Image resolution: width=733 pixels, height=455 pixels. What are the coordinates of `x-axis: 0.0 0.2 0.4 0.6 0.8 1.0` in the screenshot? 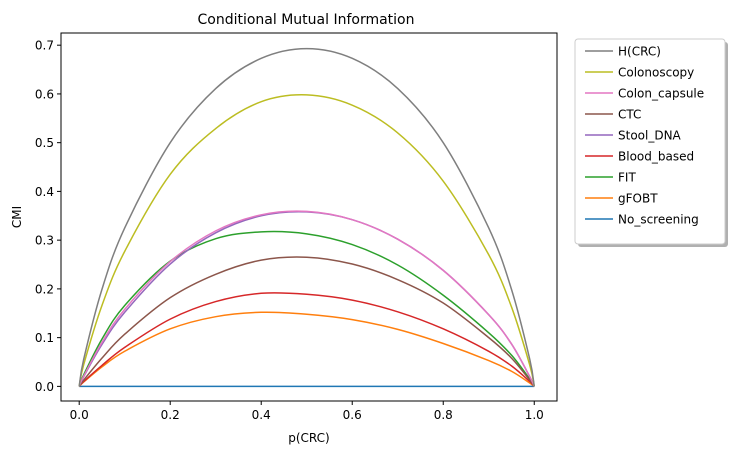 It's located at (307, 411).